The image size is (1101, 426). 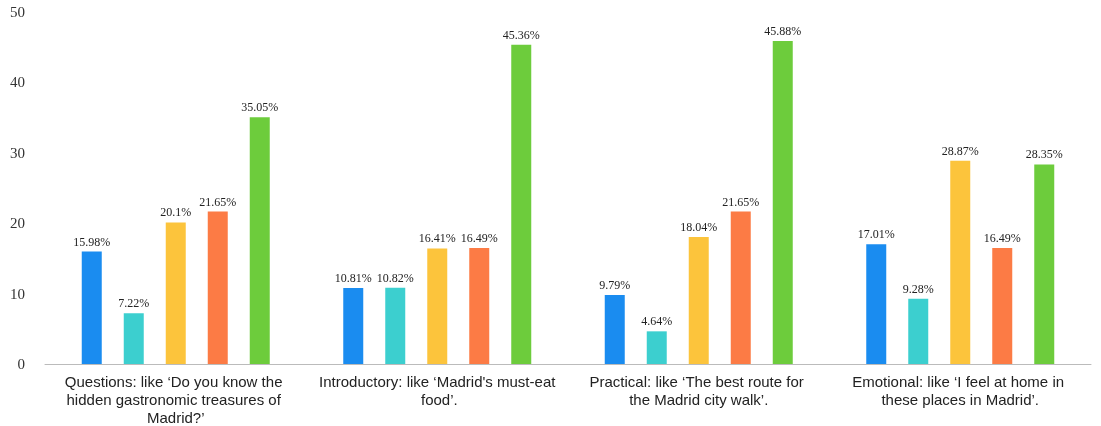 What do you see at coordinates (176, 212) in the screenshot?
I see `data-label: 20.1%` at bounding box center [176, 212].